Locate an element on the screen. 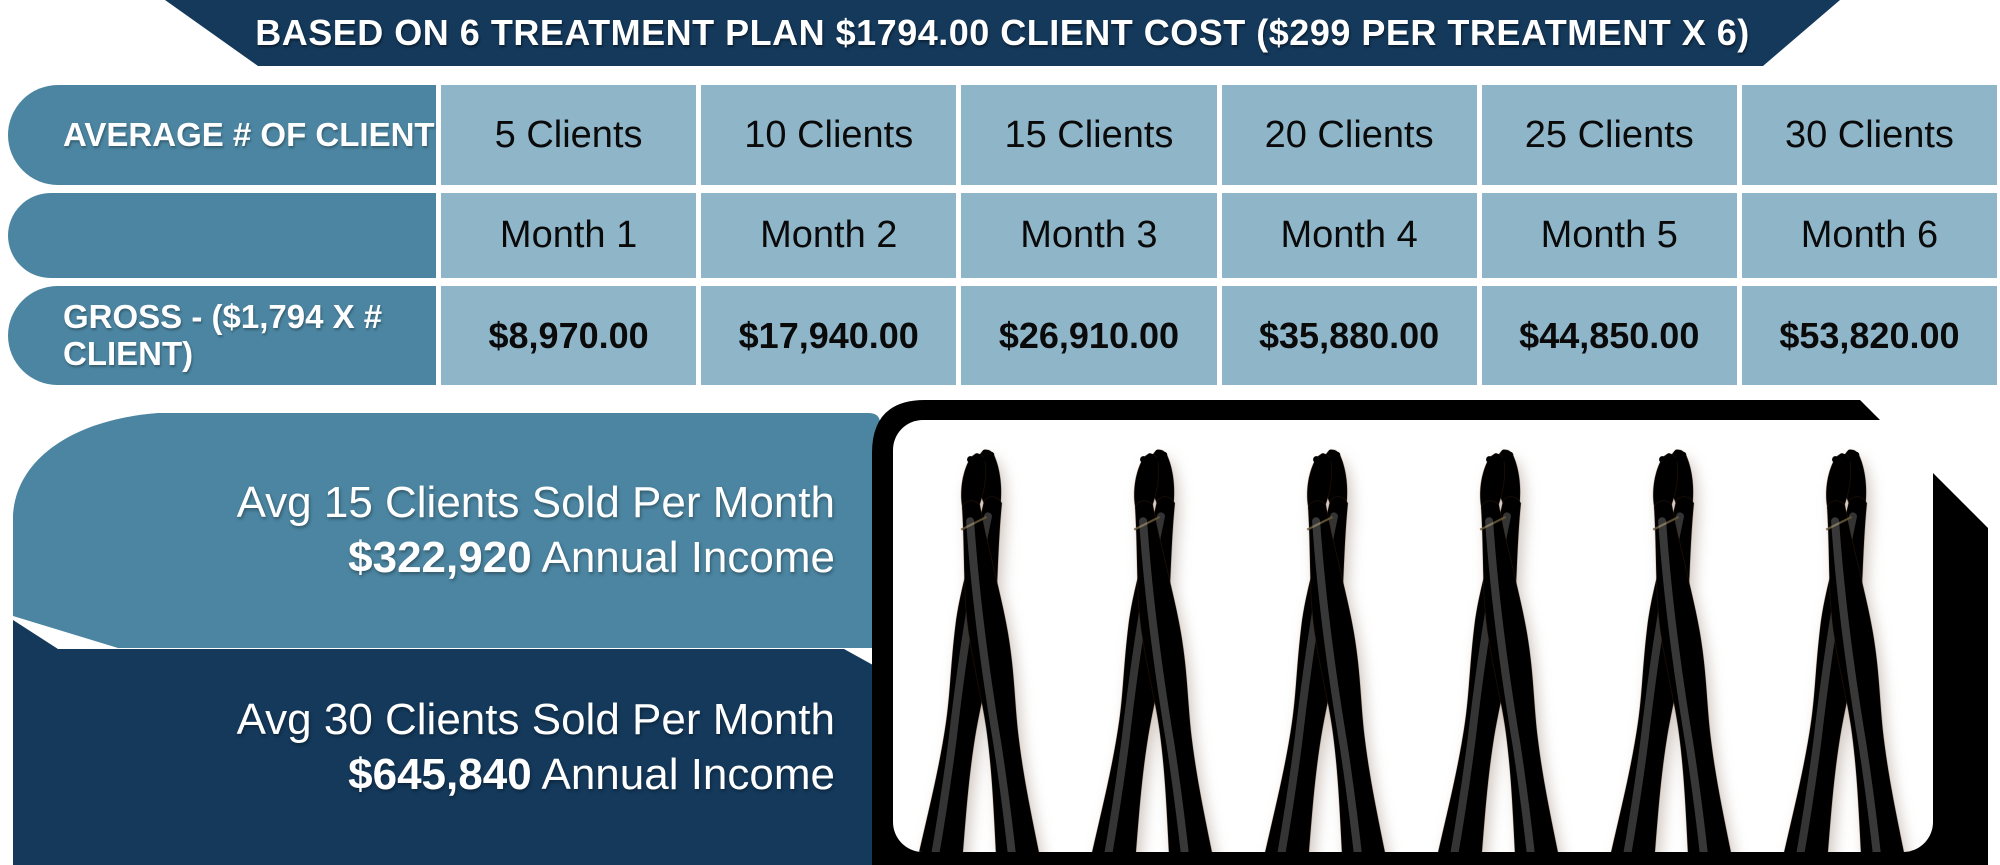 The width and height of the screenshot is (2000, 865). table-cell: 5 Clients is located at coordinates (569, 135).